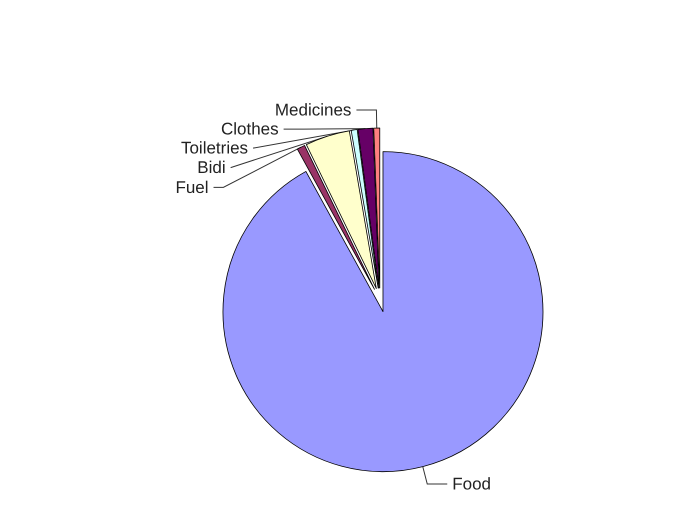 The height and width of the screenshot is (517, 689). What do you see at coordinates (313, 110) in the screenshot?
I see `slice-label: Medicines` at bounding box center [313, 110].